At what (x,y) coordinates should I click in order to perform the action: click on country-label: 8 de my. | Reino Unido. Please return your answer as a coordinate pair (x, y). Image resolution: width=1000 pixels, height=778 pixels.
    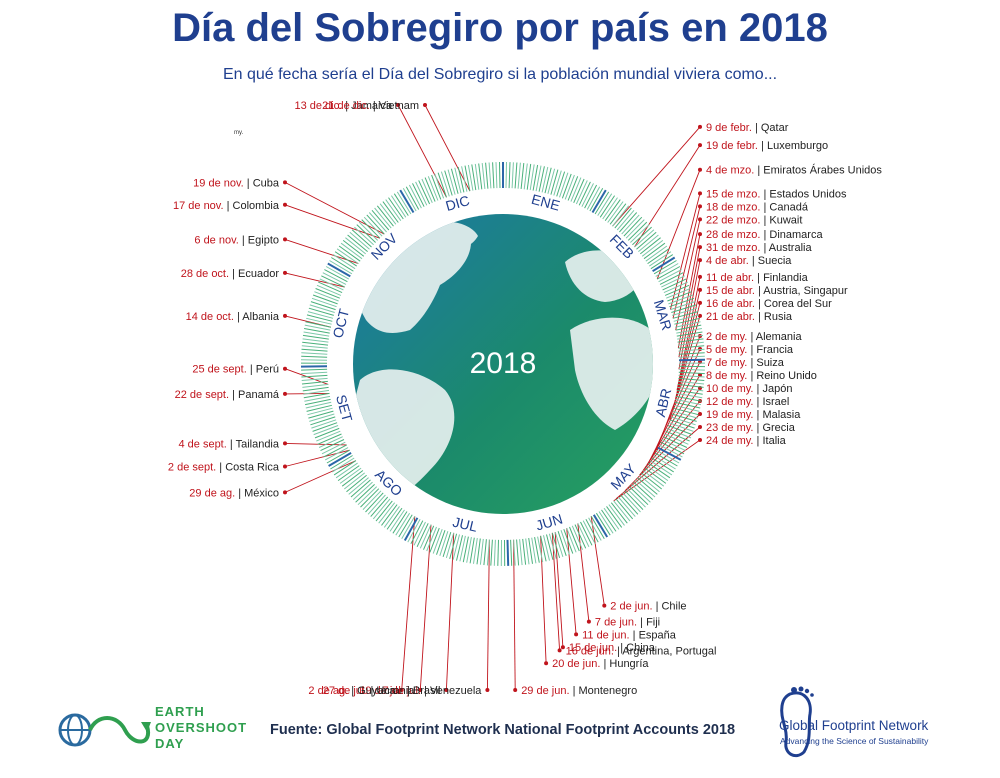
    Looking at the image, I should click on (761, 376).